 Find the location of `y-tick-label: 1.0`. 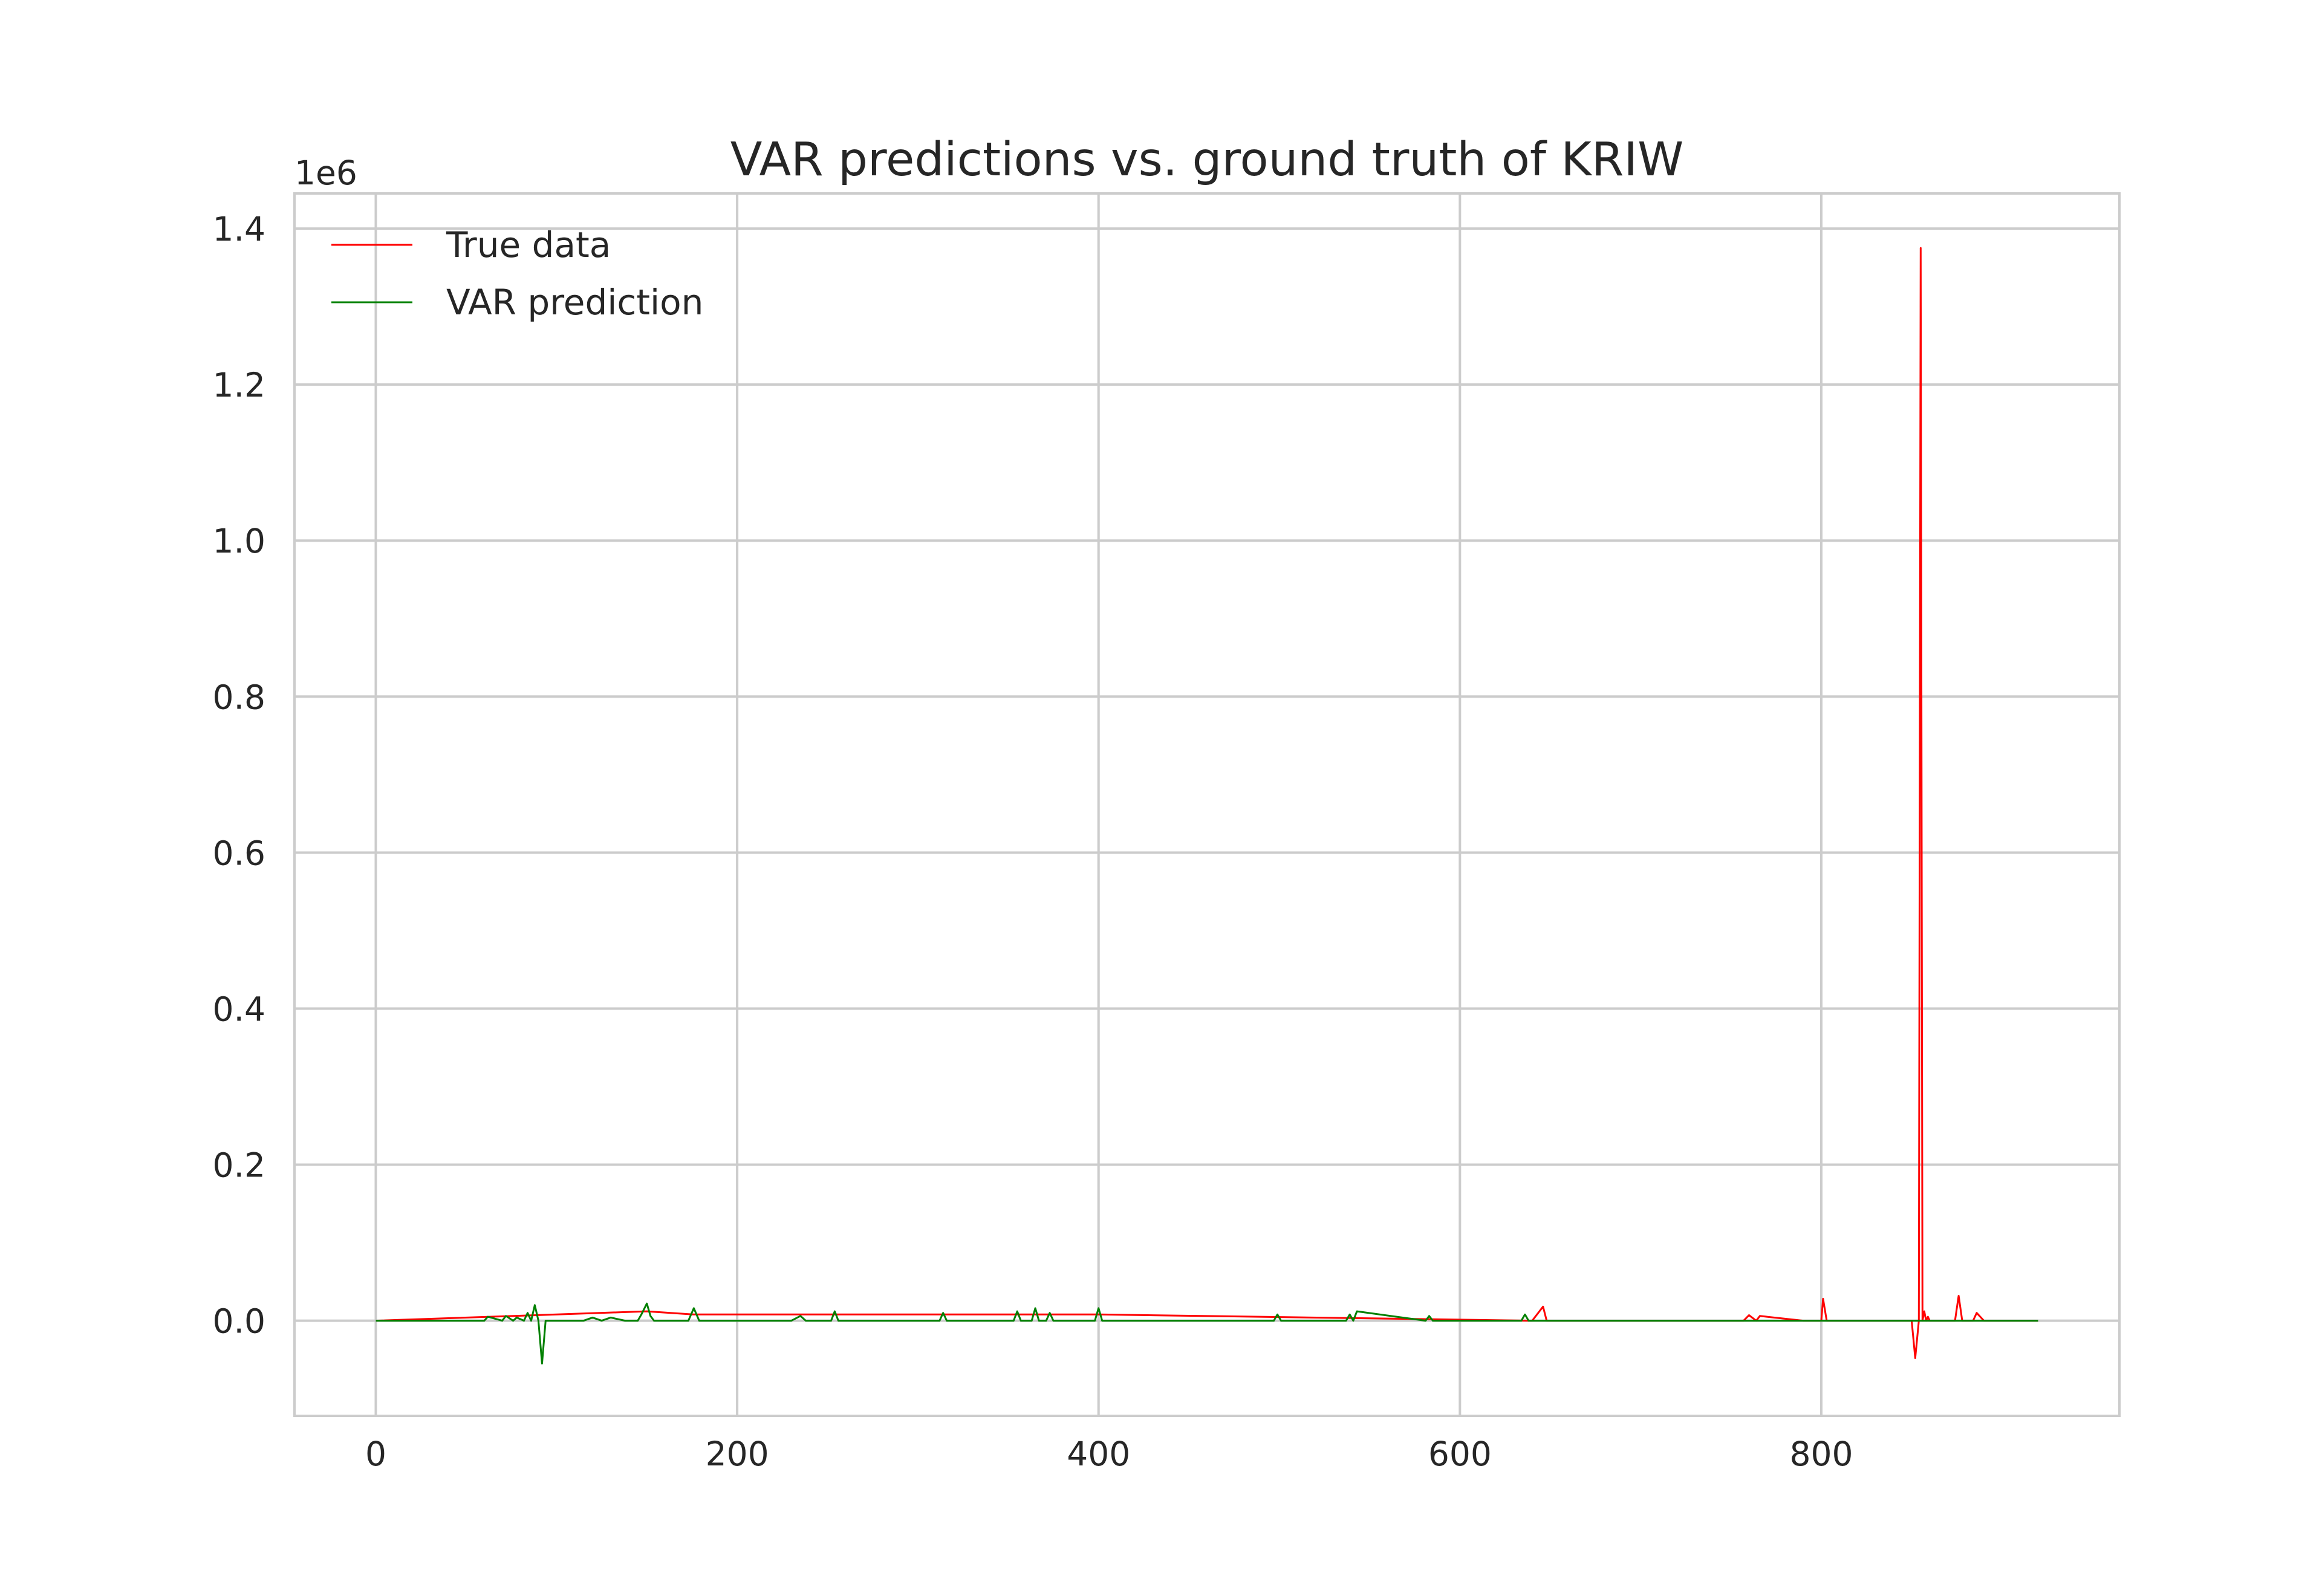

y-tick-label: 1.0 is located at coordinates (239, 541).